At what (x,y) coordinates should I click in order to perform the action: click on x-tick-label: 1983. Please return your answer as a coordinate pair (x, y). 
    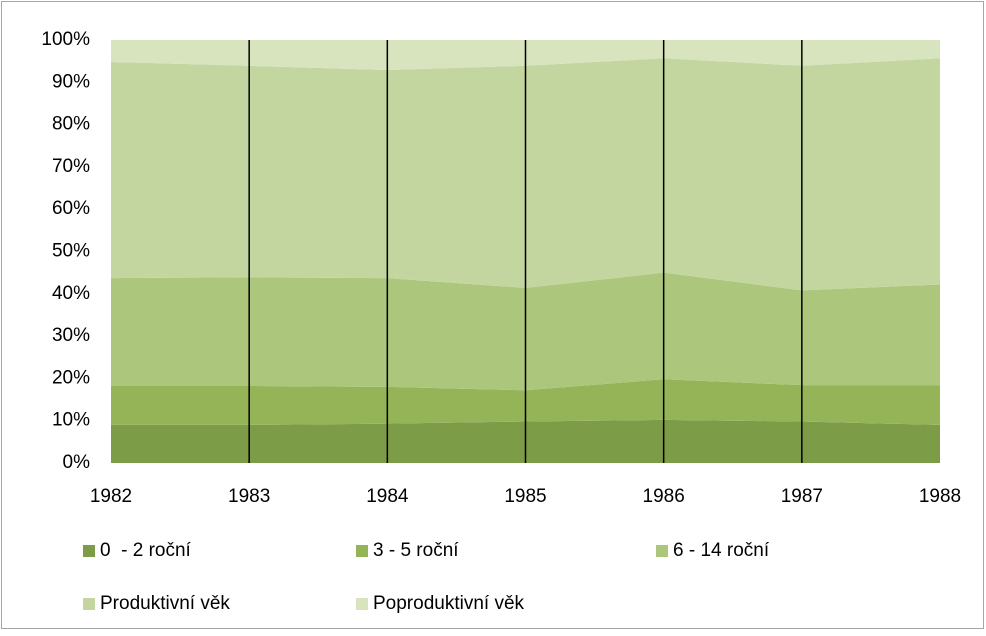
    Looking at the image, I should click on (249, 496).